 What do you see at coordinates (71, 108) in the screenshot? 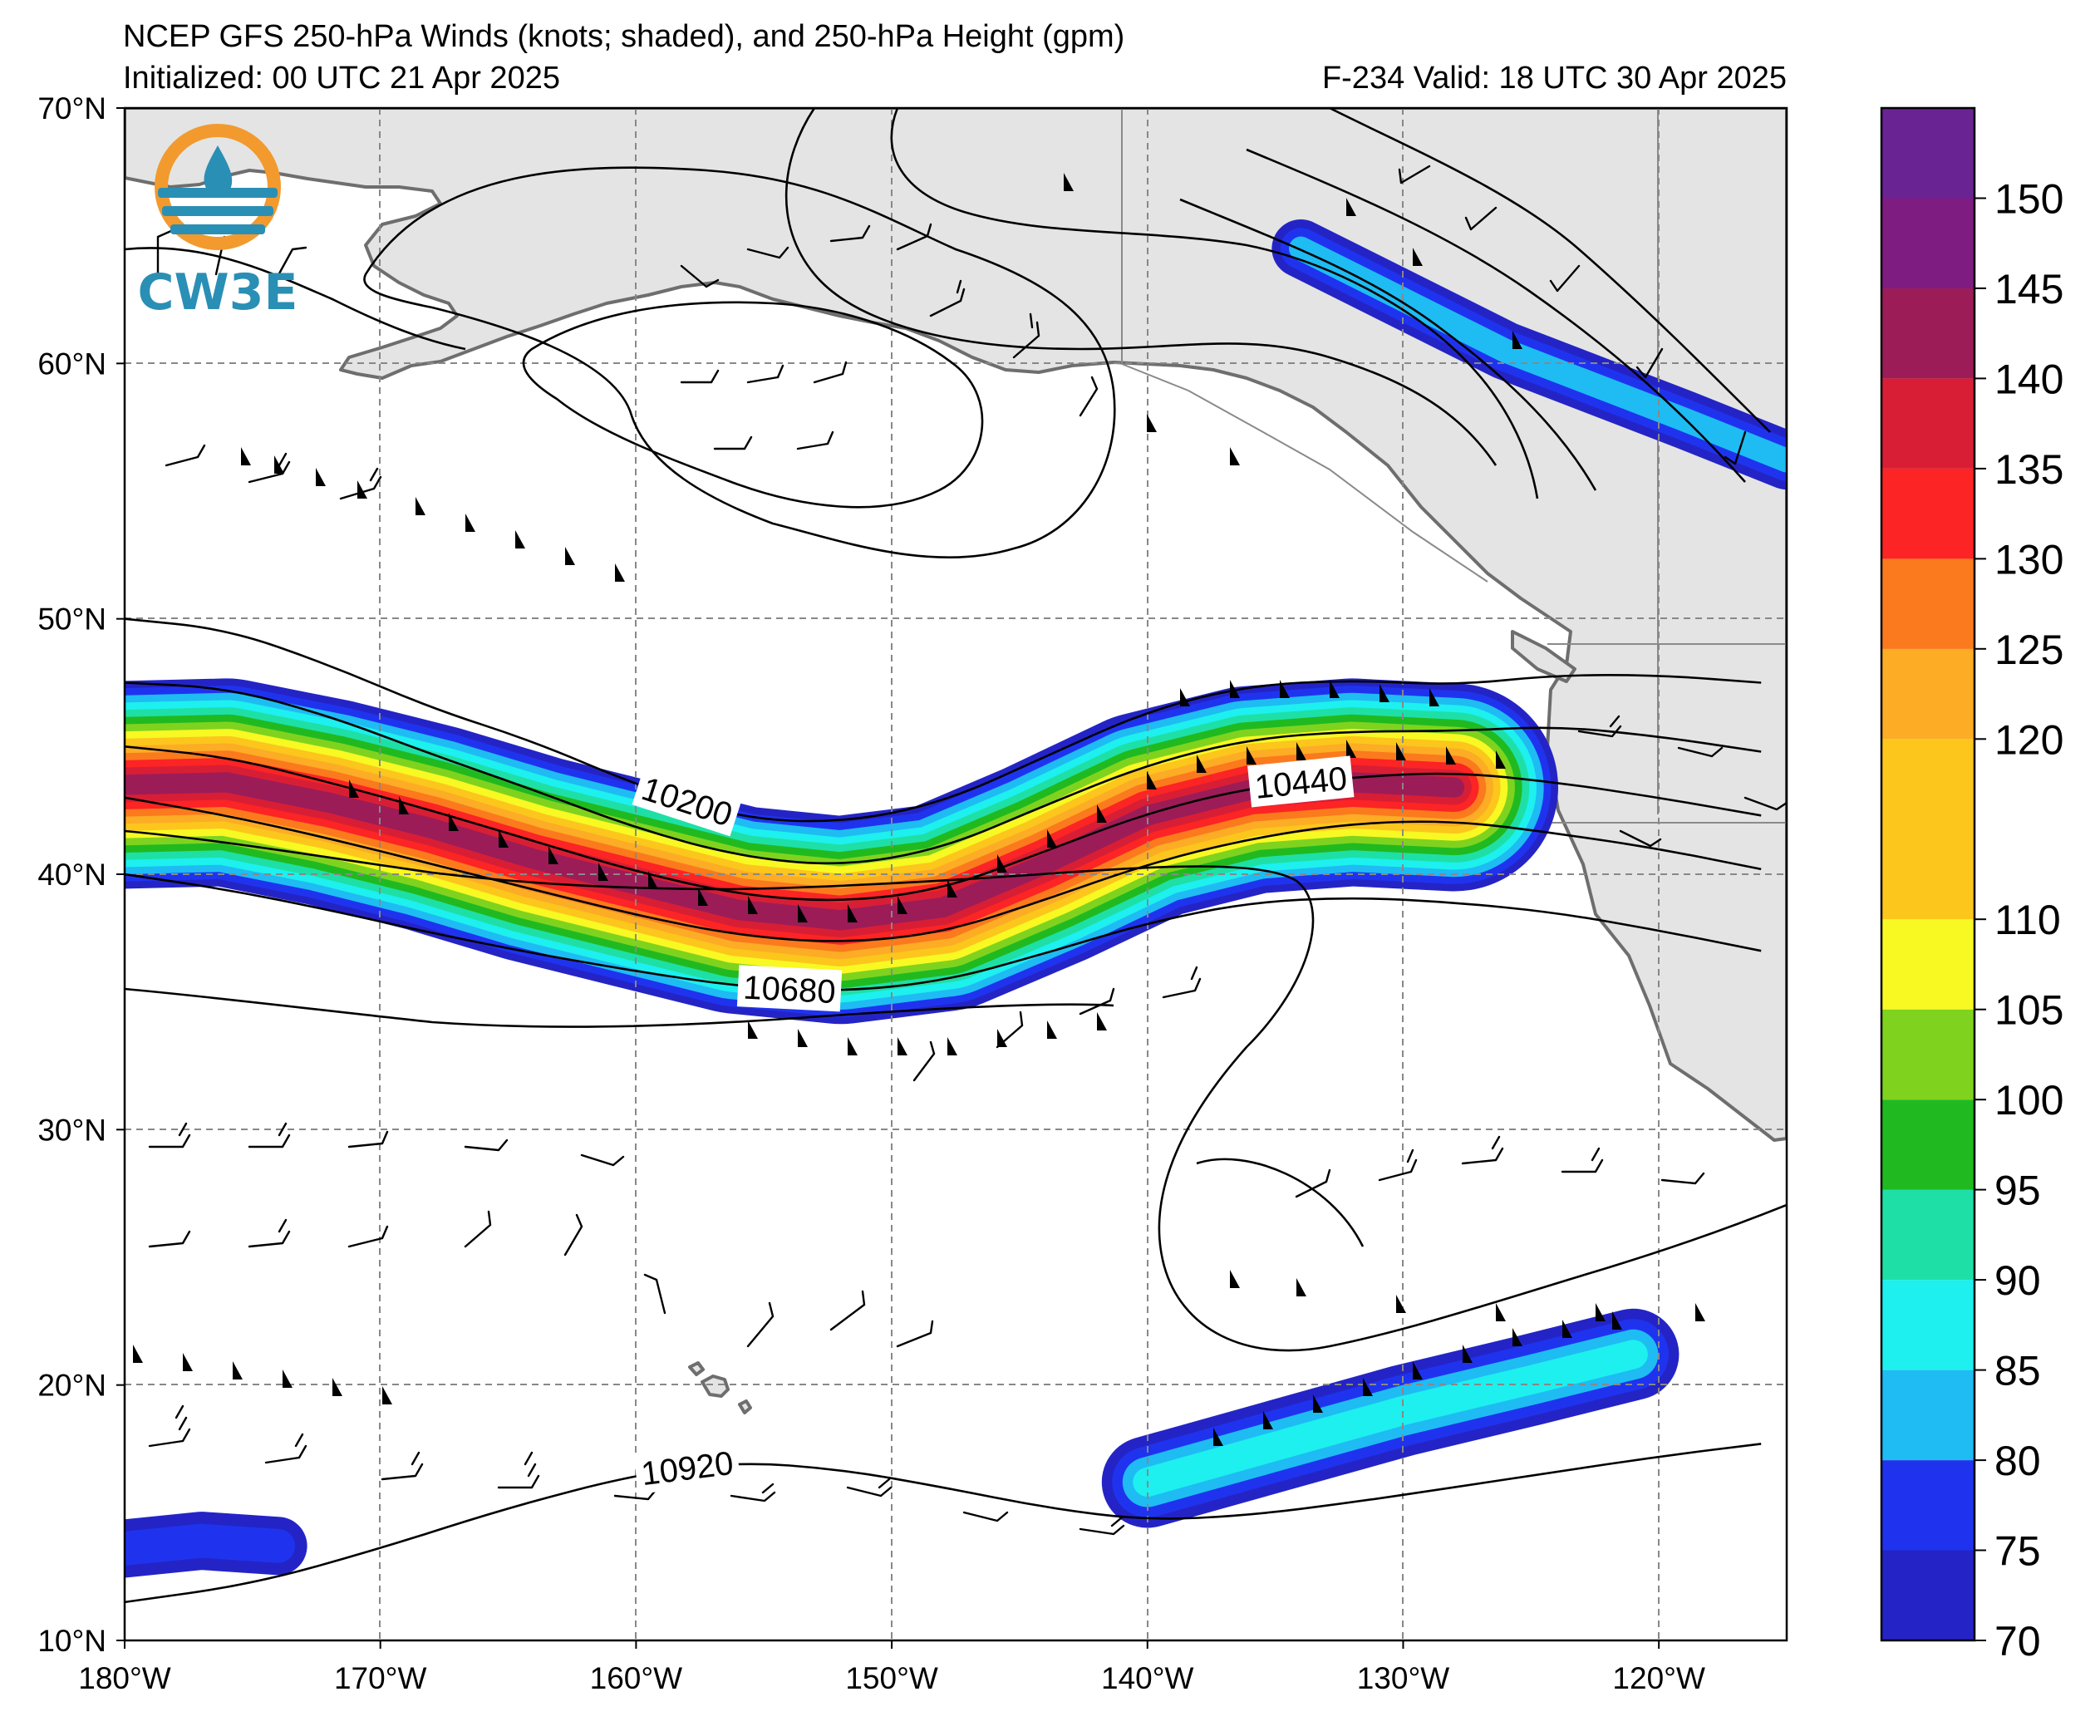
I see `lat-tick-label: 70°N` at bounding box center [71, 108].